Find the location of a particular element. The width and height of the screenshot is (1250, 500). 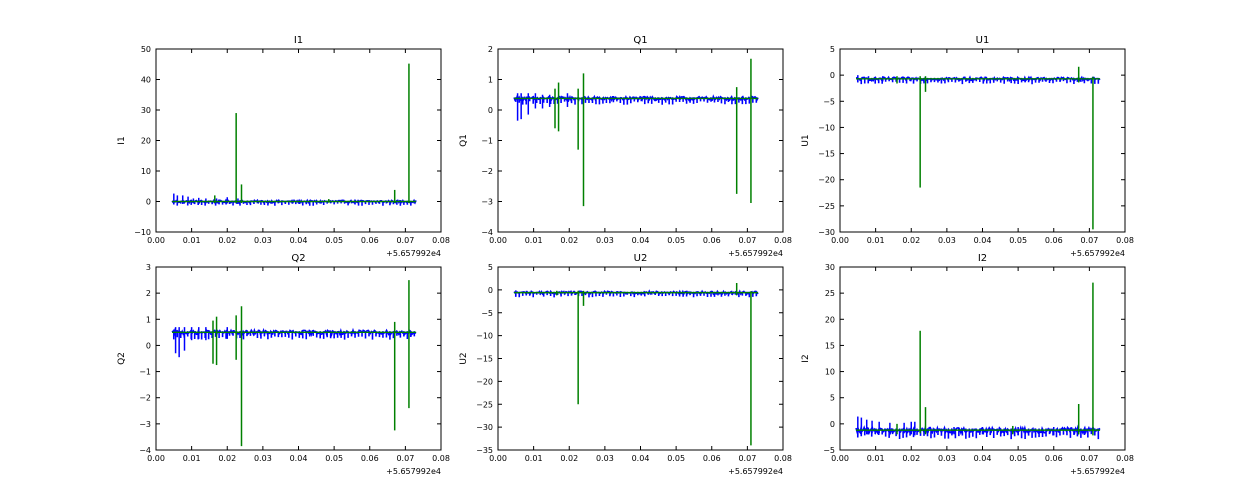

y-axis-label: I2 is located at coordinates (806, 358).